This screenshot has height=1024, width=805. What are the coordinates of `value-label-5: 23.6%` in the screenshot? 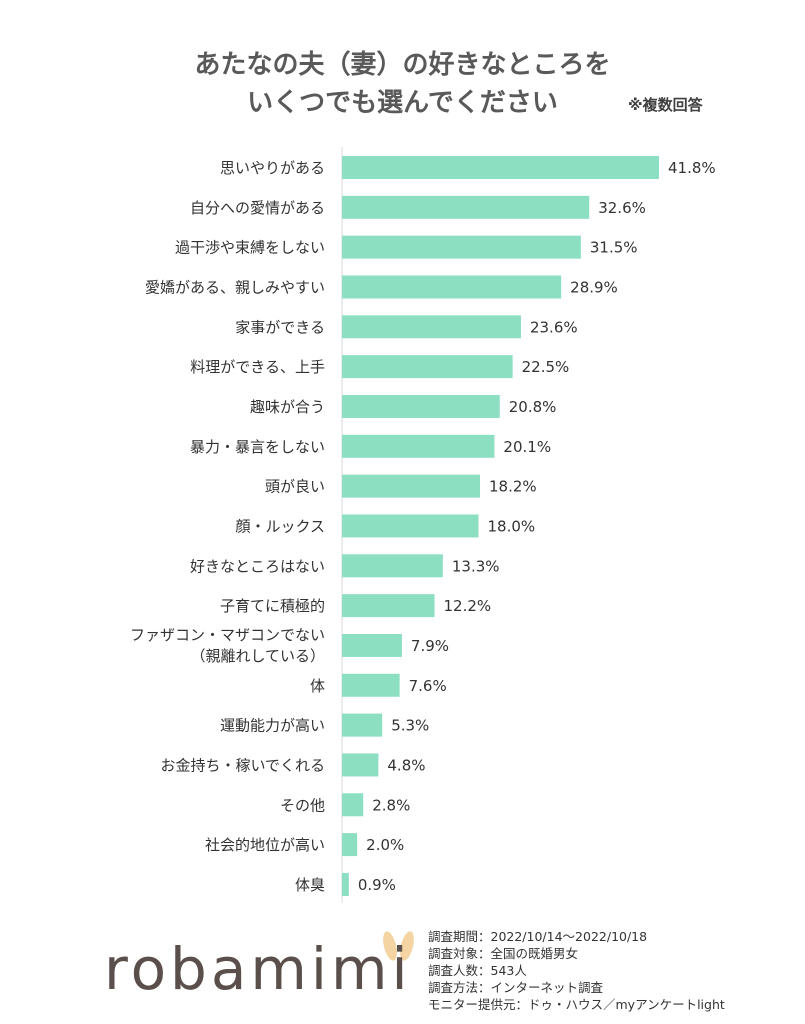 It's located at (554, 327).